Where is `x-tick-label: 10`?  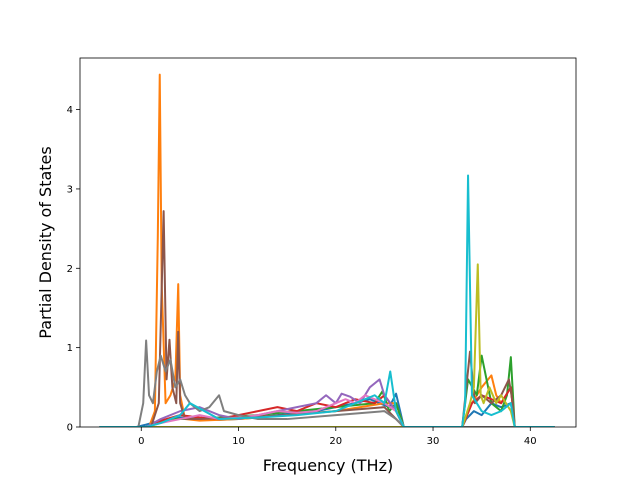
x-tick-label: 10 is located at coordinates (238, 441).